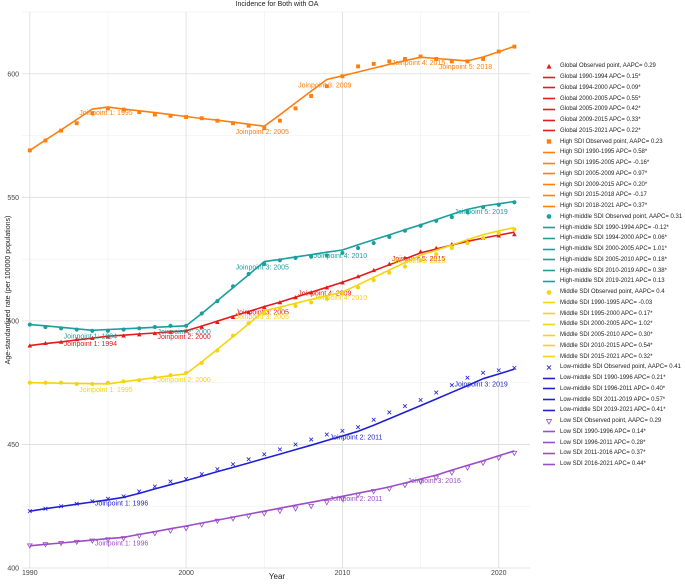 Image resolution: width=685 pixels, height=584 pixels. What do you see at coordinates (613, 270) in the screenshot?
I see `legend-item: High-middle SDI 2010-2019 APC= 0.38*` at bounding box center [613, 270].